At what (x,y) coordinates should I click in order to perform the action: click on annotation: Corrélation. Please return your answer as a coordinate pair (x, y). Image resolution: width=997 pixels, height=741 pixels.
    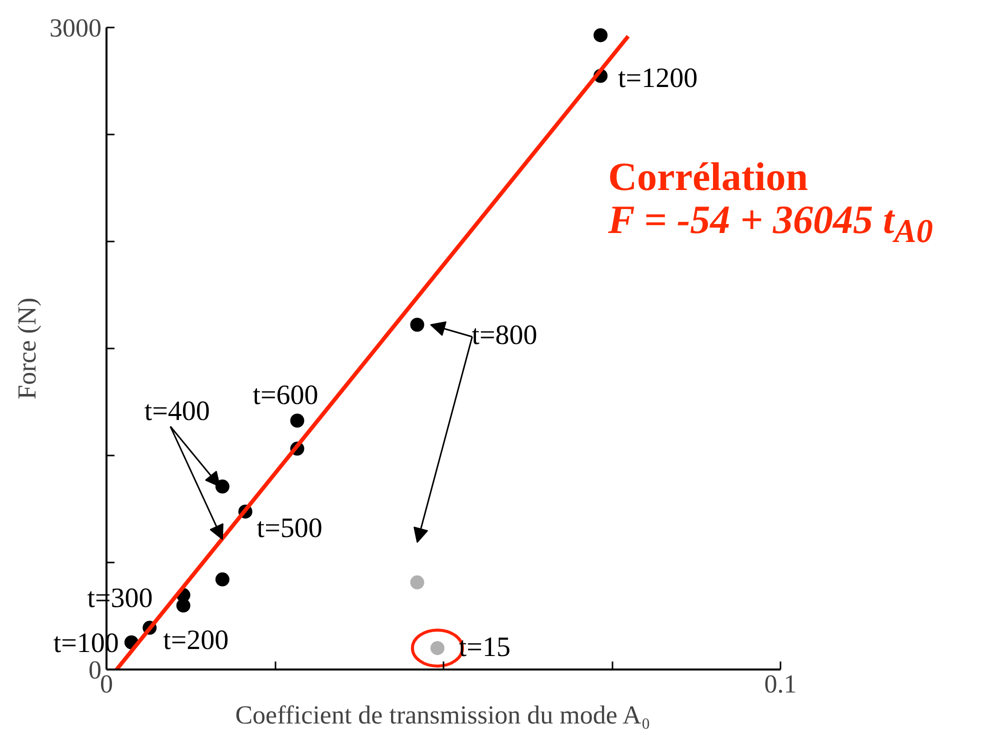
    Looking at the image, I should click on (708, 176).